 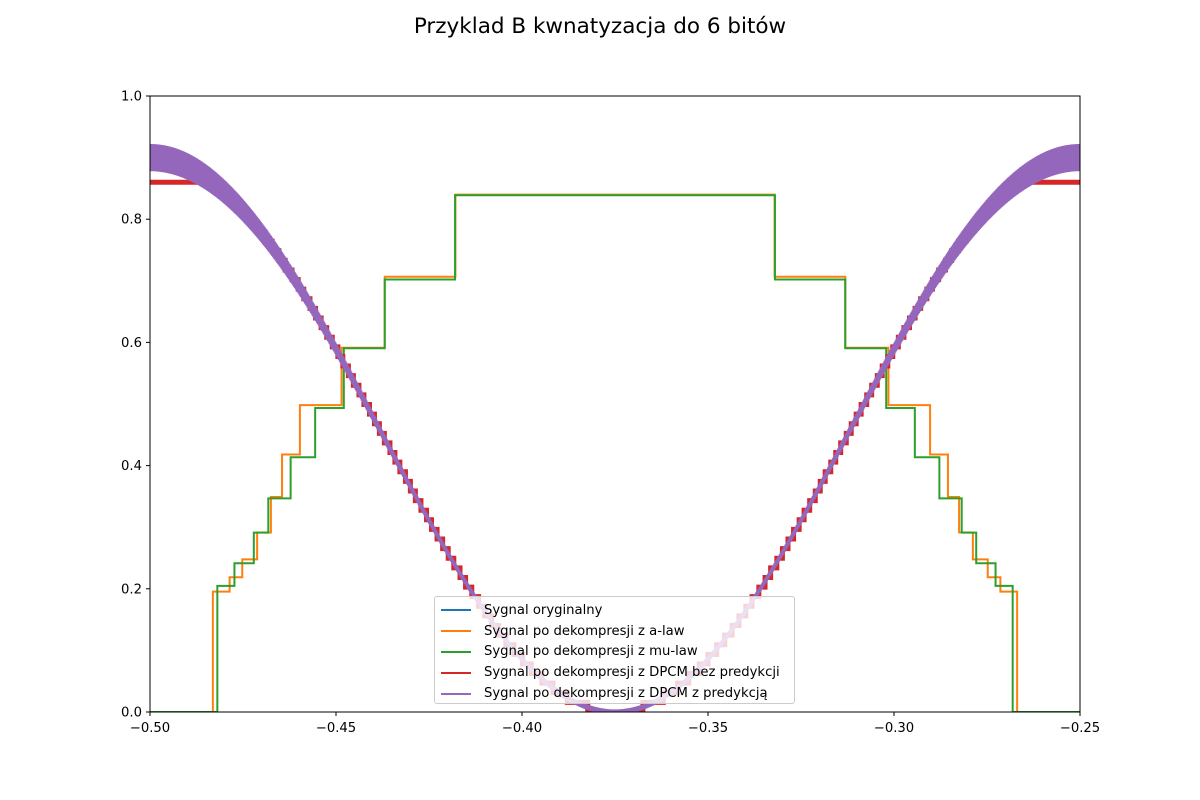 I want to click on legend-item: Sygnal oryginalny, so click(x=614, y=610).